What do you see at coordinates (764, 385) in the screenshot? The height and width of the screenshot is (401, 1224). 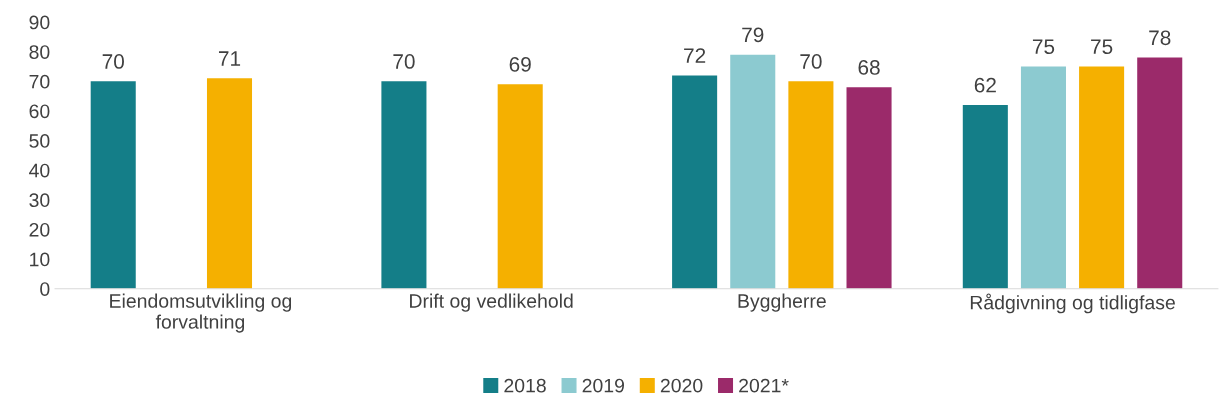 I see `legend-label: 2021*` at bounding box center [764, 385].